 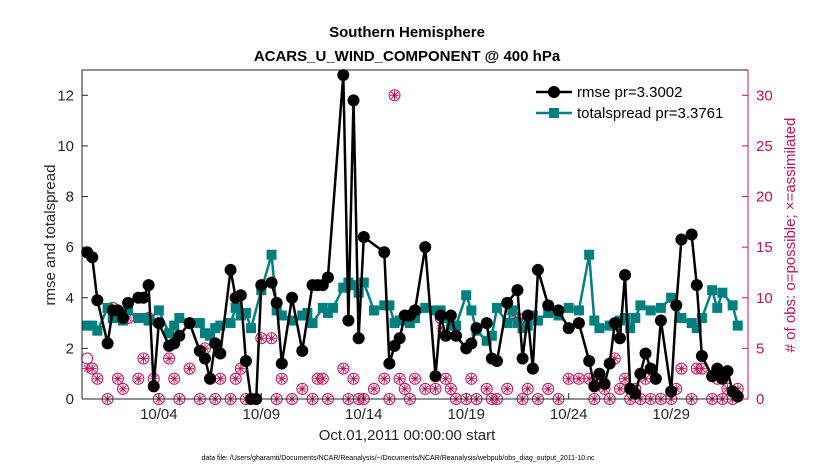 What do you see at coordinates (764, 146) in the screenshot?
I see `y2-tick-label-5: 25` at bounding box center [764, 146].